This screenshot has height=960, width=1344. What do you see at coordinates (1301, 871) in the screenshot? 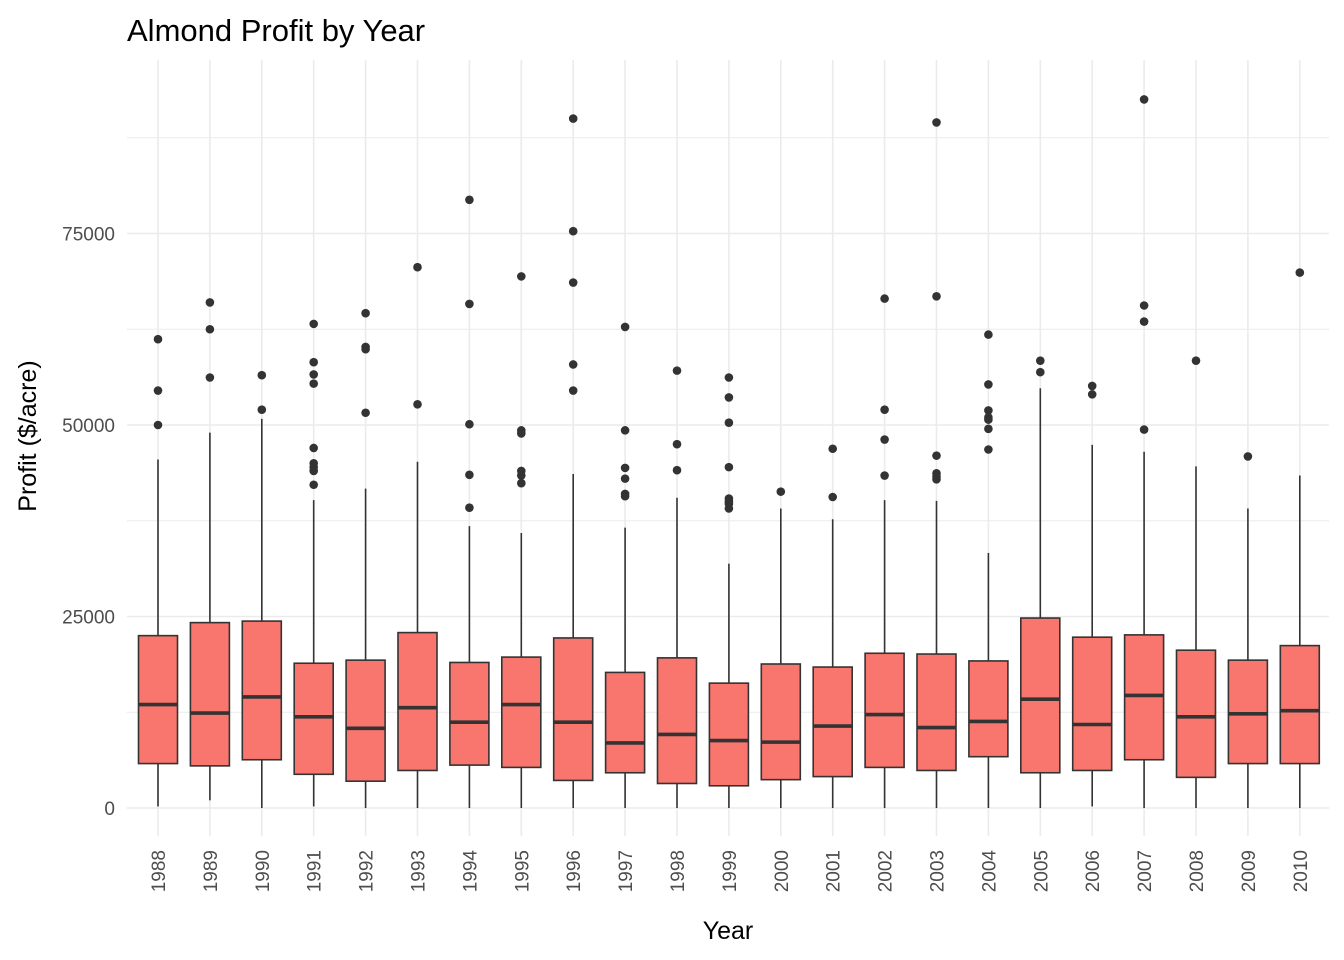
I see `x-tick-label: 2010` at bounding box center [1301, 871].